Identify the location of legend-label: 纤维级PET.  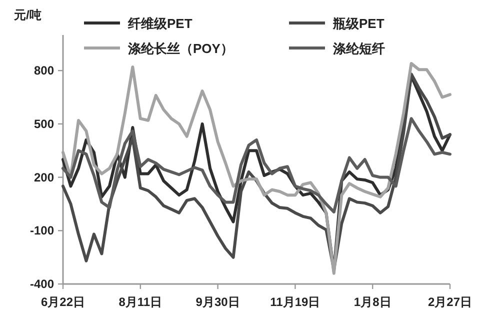
(159, 23).